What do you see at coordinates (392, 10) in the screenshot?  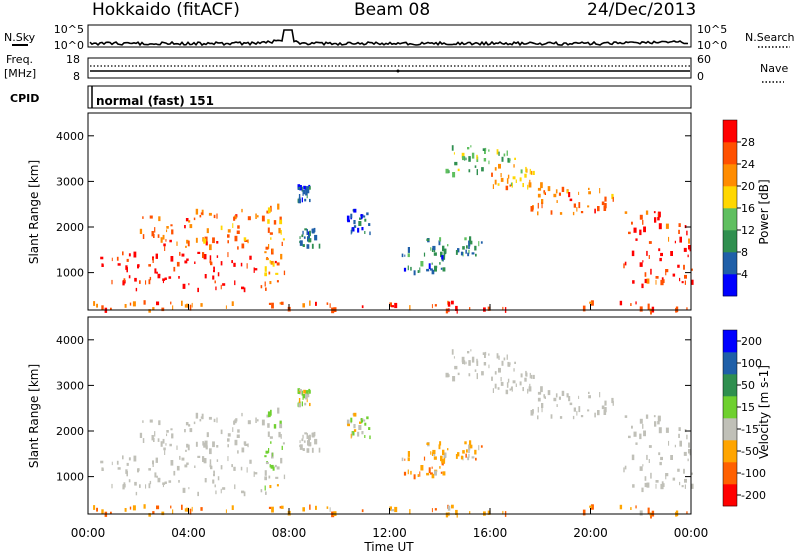 I see `beam-title: Beam 08` at bounding box center [392, 10].